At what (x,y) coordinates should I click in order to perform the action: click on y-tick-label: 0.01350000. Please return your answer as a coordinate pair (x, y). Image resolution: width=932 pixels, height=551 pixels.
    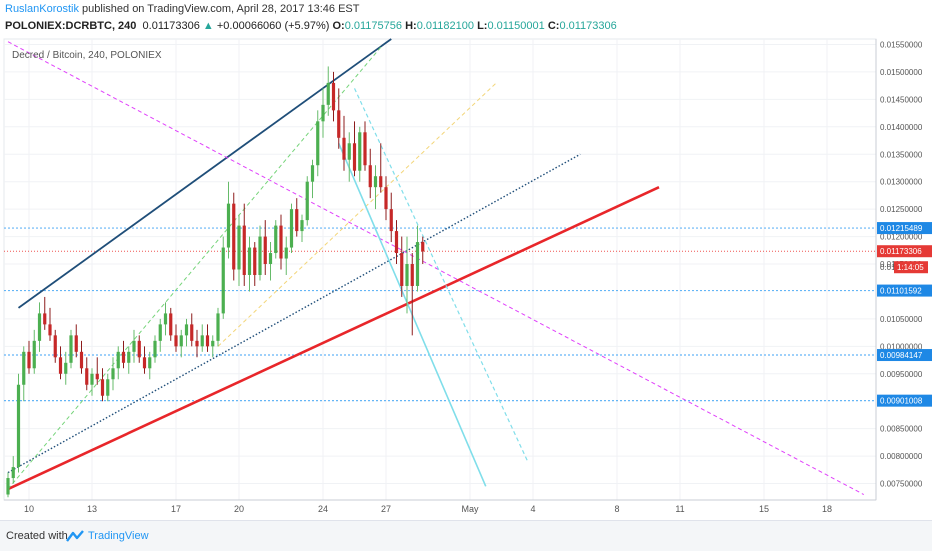
    Looking at the image, I should click on (901, 154).